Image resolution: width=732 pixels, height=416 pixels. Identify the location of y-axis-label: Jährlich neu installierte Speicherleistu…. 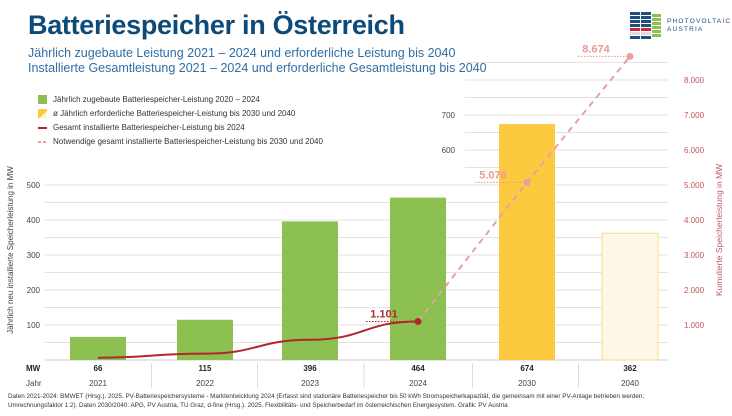
(10, 250).